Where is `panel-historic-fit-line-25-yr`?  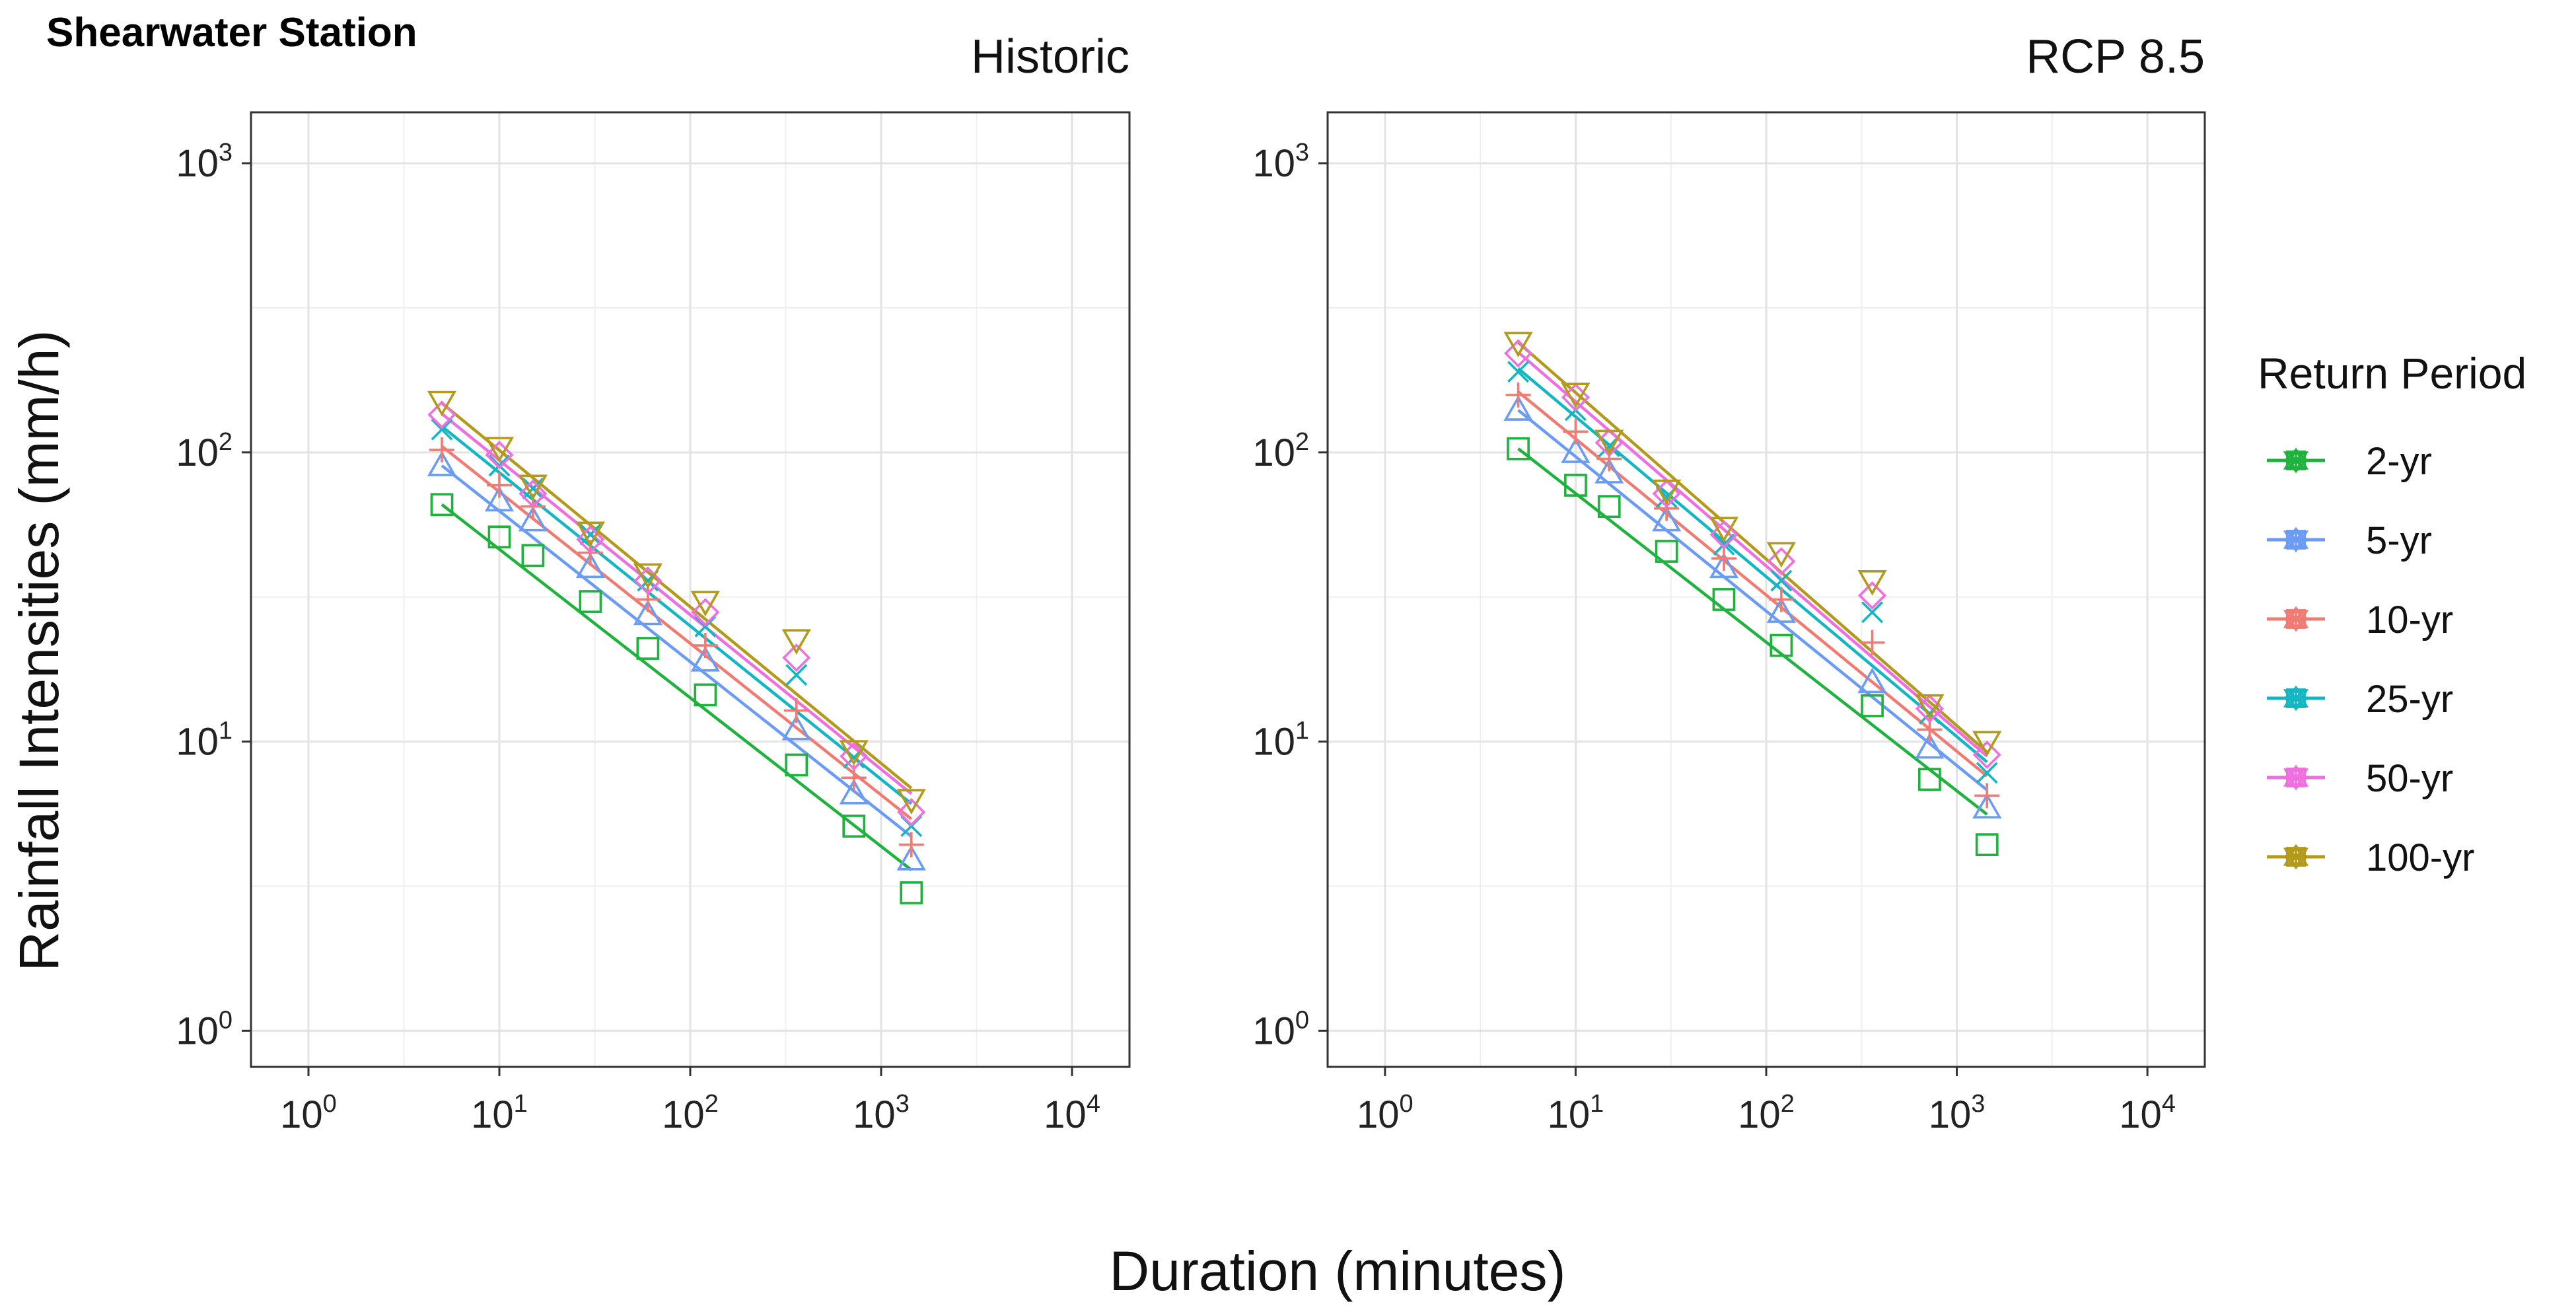
panel-historic-fit-line-25-yr is located at coordinates (677, 615).